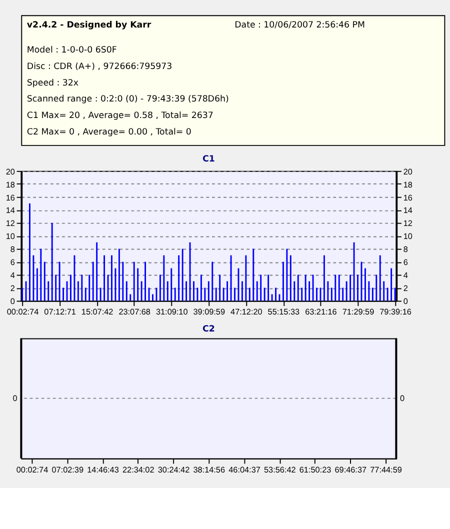 This screenshot has height=529, width=450. I want to click on chart-title: C1, so click(208, 159).